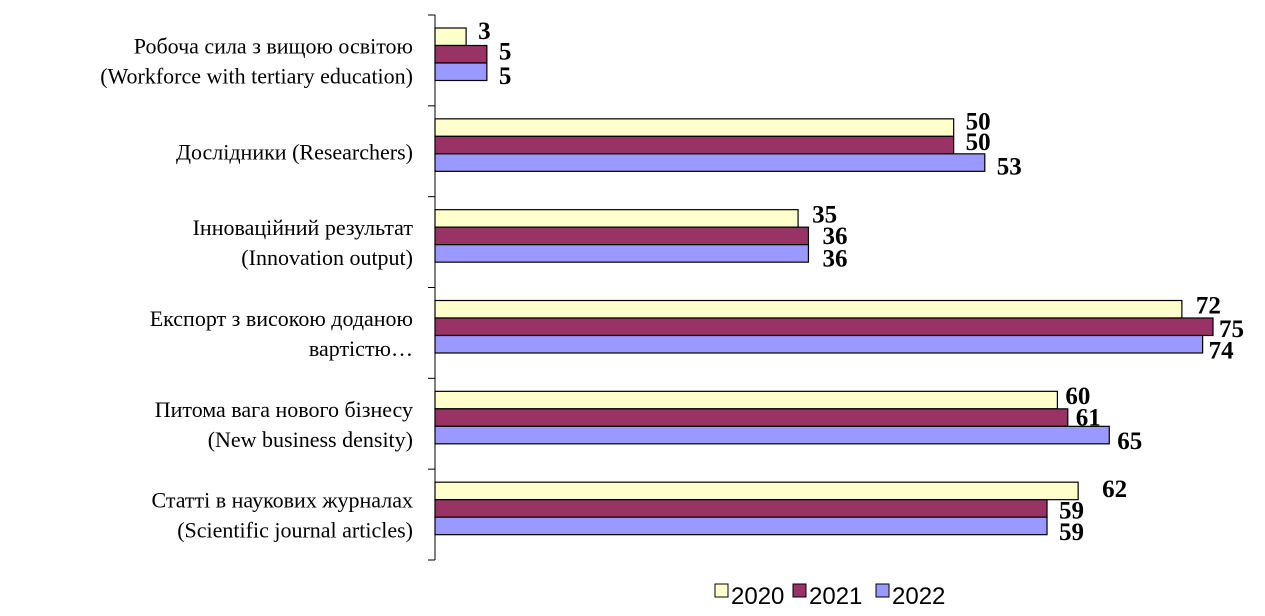 The height and width of the screenshot is (616, 1265). I want to click on data-label-2020: 50, so click(978, 122).